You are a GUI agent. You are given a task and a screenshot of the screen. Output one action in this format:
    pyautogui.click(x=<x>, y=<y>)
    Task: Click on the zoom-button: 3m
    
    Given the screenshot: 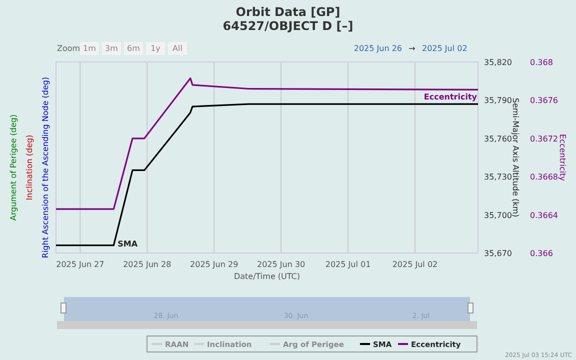 What is the action you would take?
    pyautogui.click(x=111, y=48)
    